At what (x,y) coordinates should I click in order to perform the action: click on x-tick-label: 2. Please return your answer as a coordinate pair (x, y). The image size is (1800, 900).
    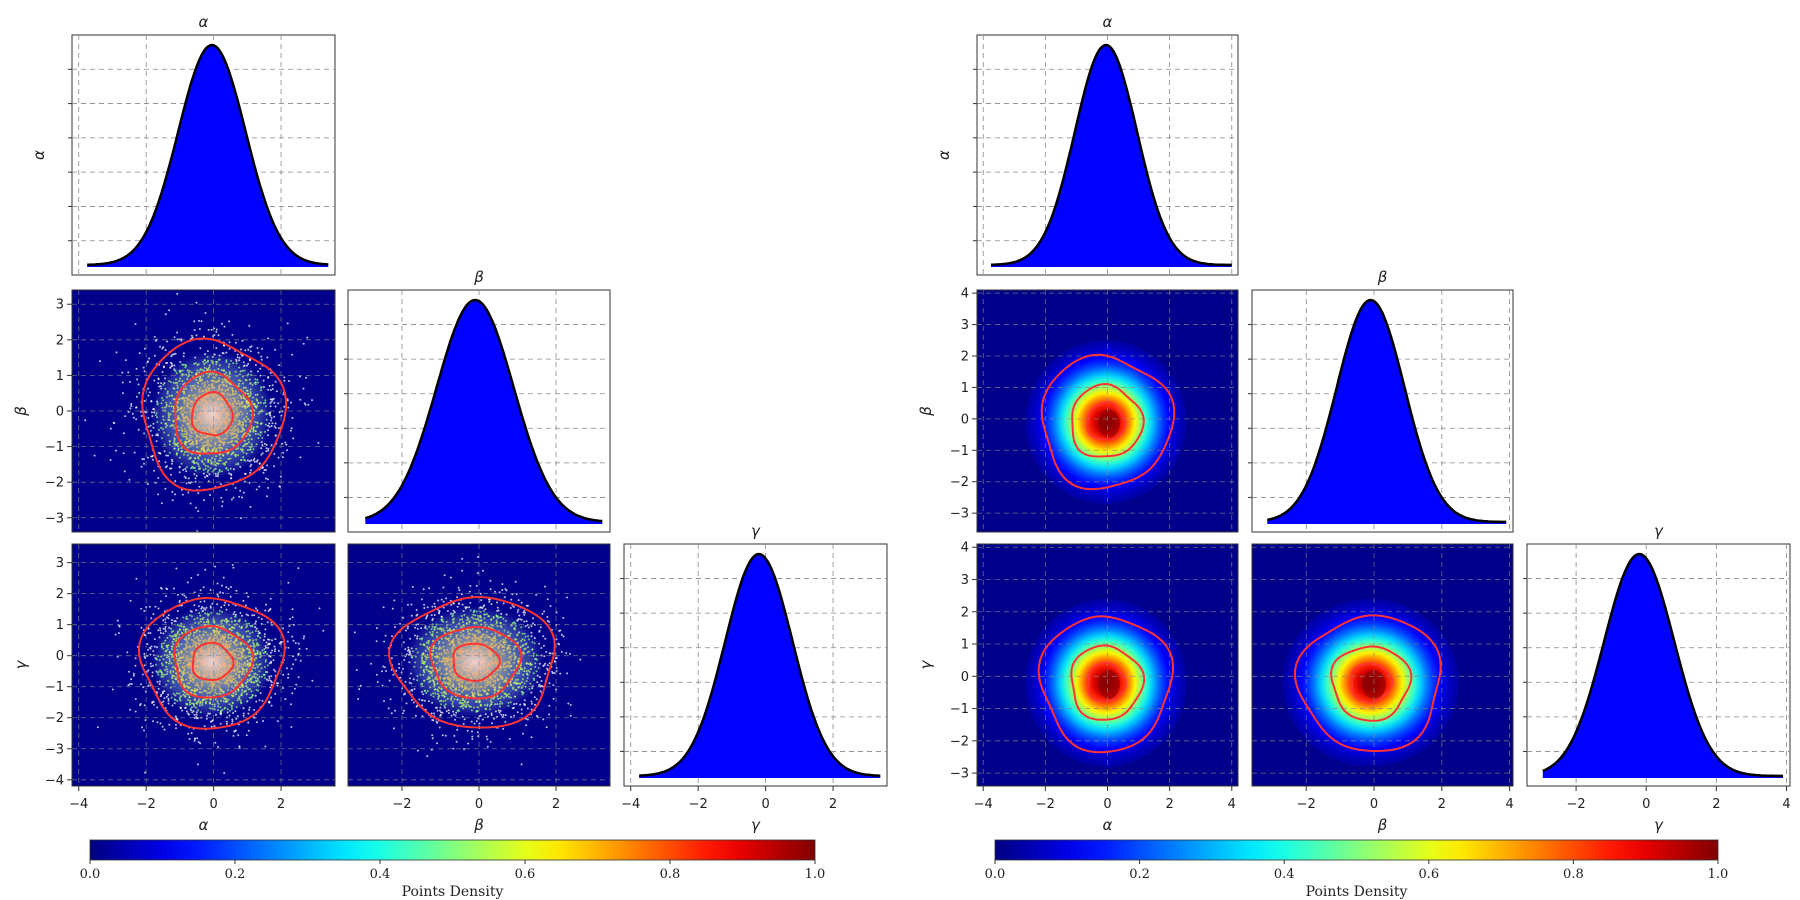
    Looking at the image, I should click on (833, 804).